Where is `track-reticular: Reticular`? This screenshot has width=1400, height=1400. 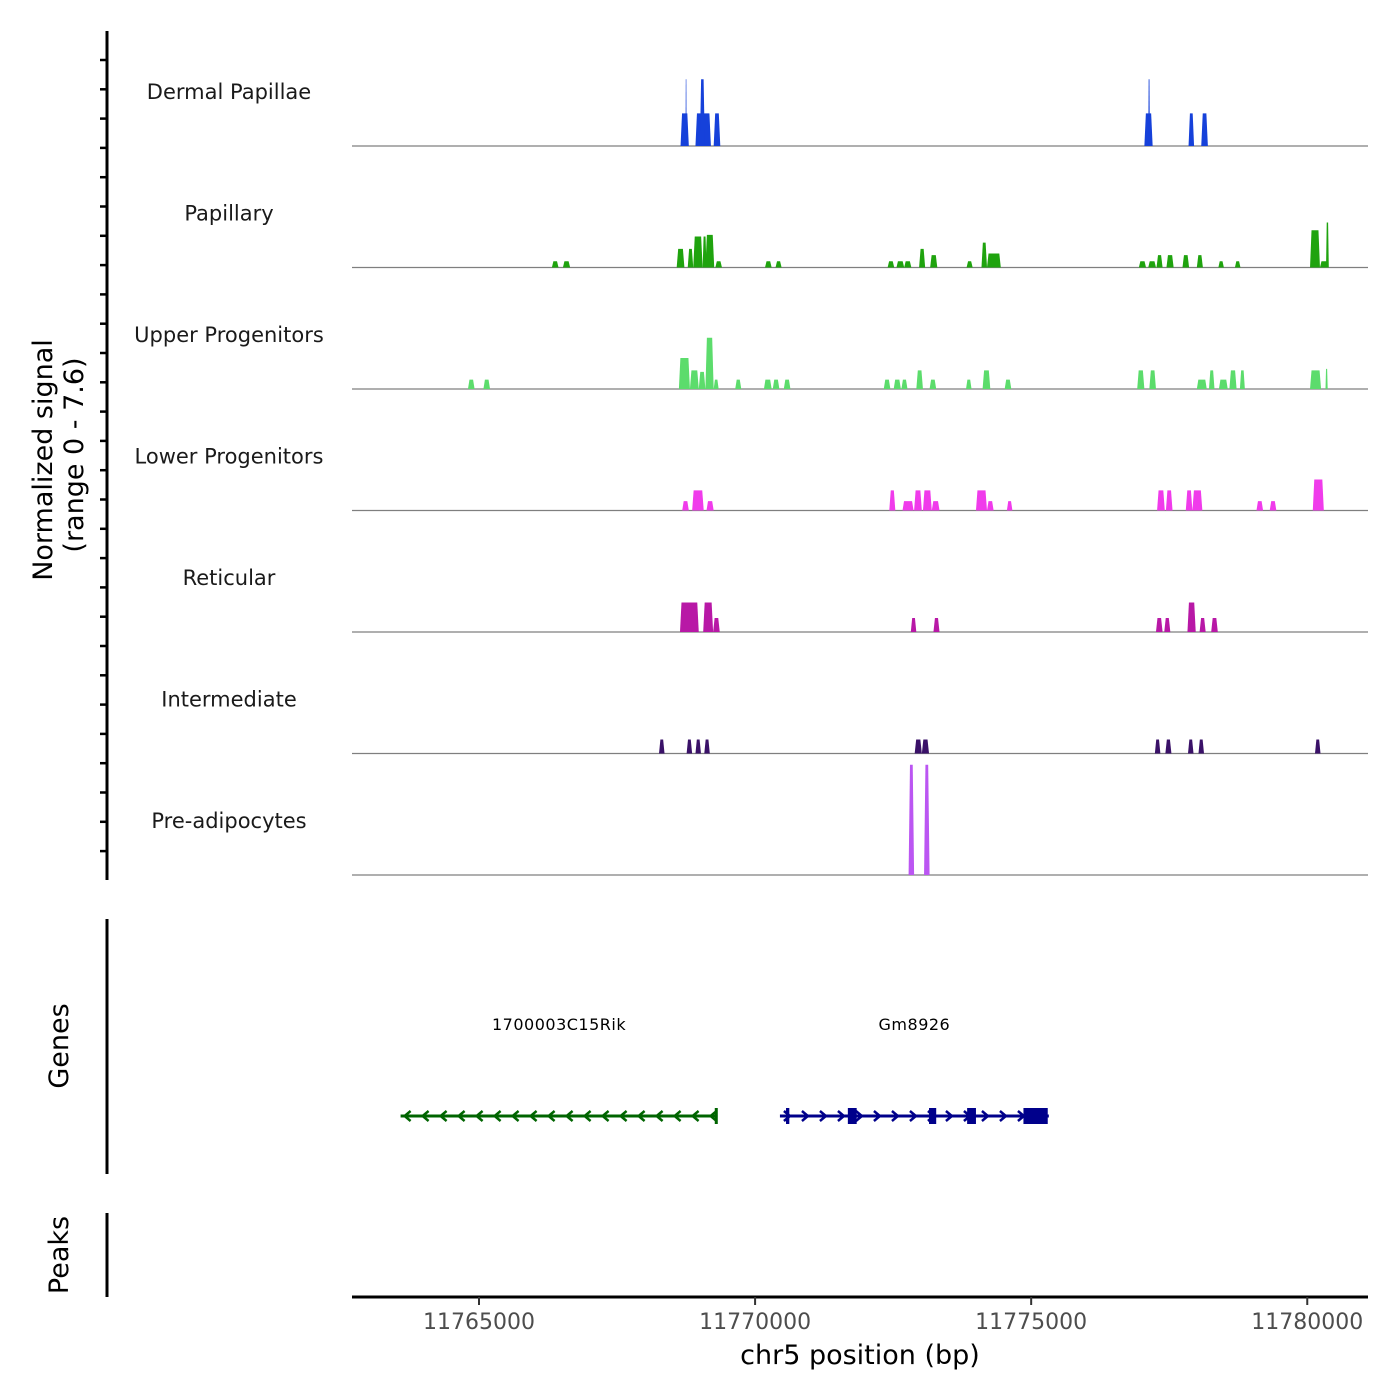
track-reticular: Reticular is located at coordinates (775, 599).